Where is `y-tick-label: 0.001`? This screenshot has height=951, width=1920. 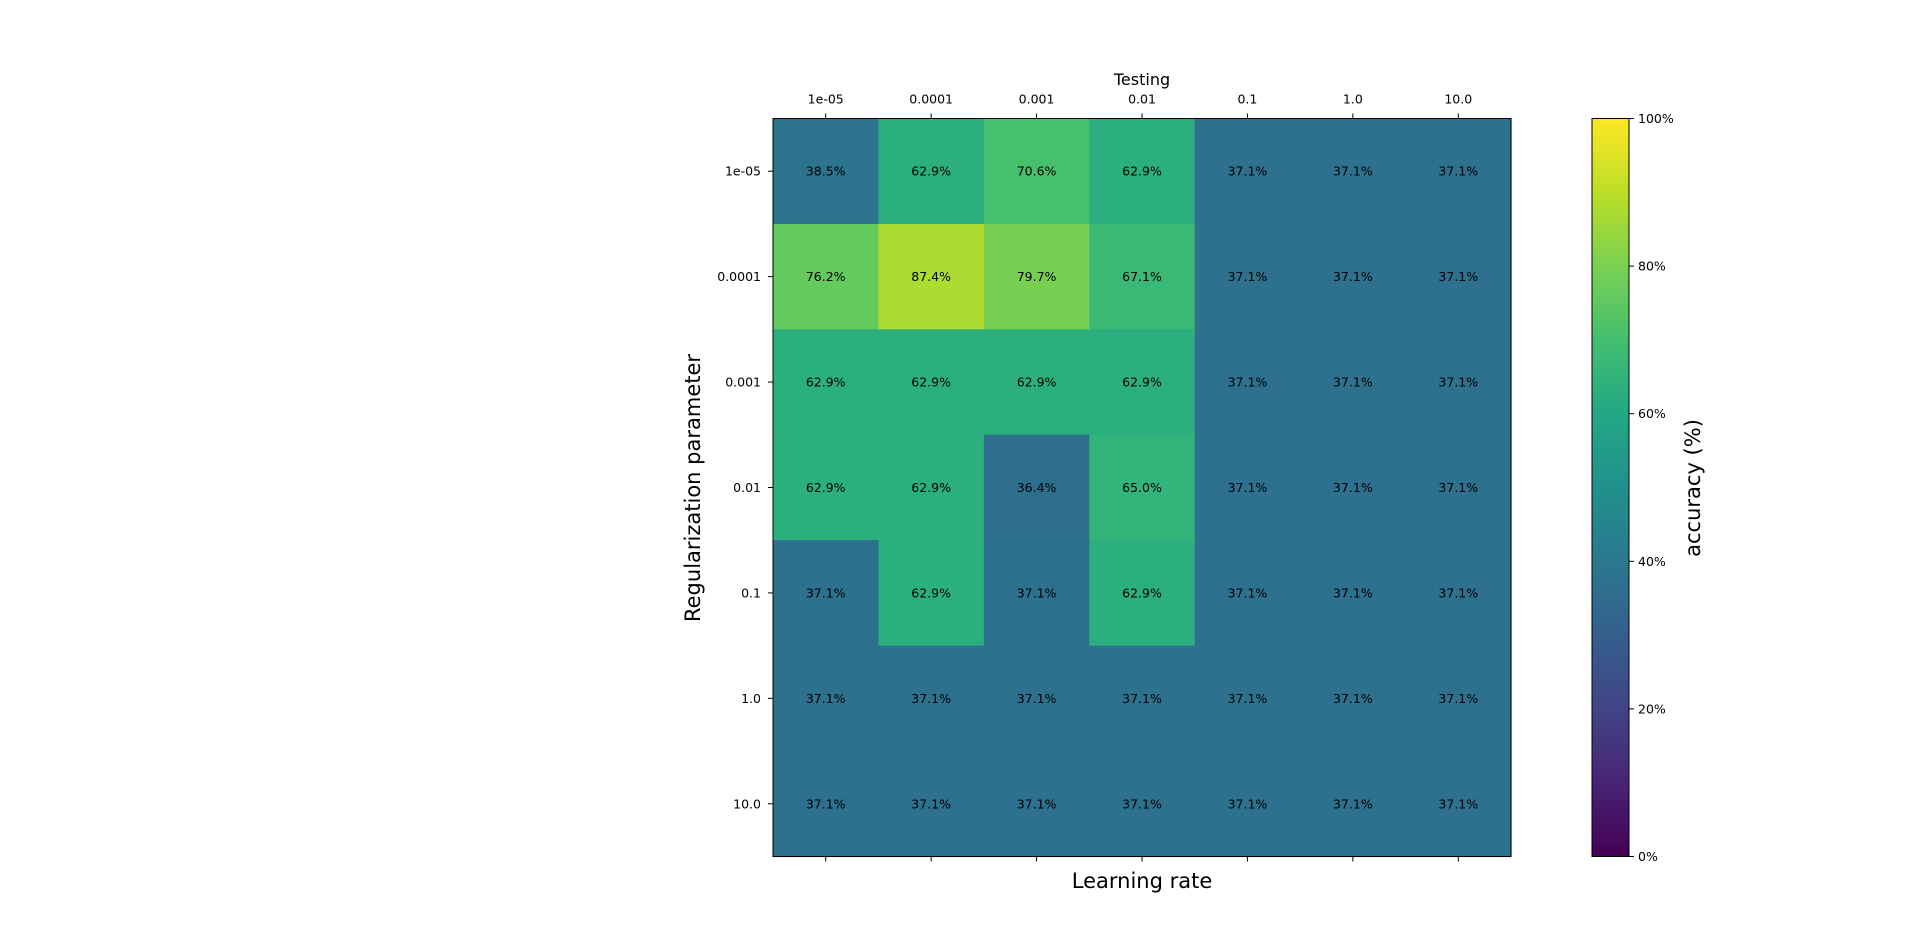
y-tick-label: 0.001 is located at coordinates (743, 382).